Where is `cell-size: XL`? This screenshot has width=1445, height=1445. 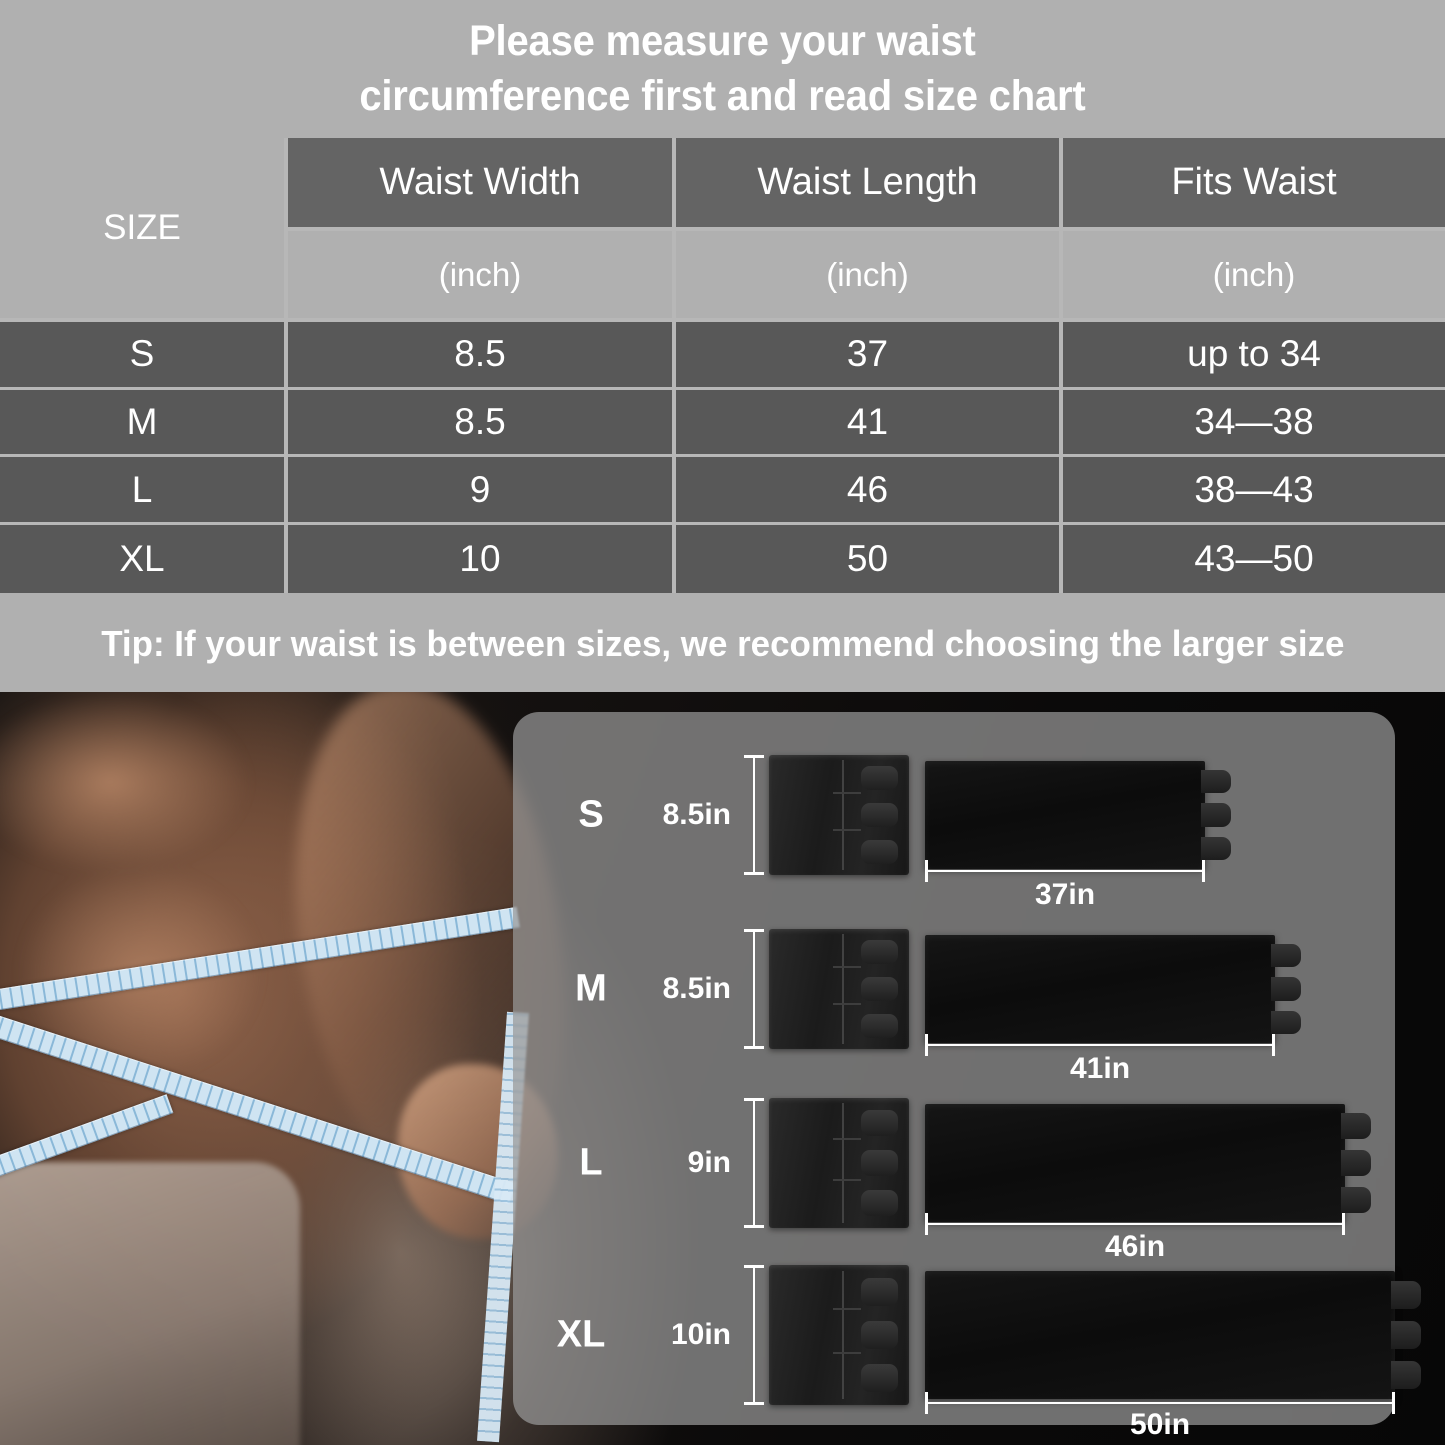 cell-size: XL is located at coordinates (144, 559).